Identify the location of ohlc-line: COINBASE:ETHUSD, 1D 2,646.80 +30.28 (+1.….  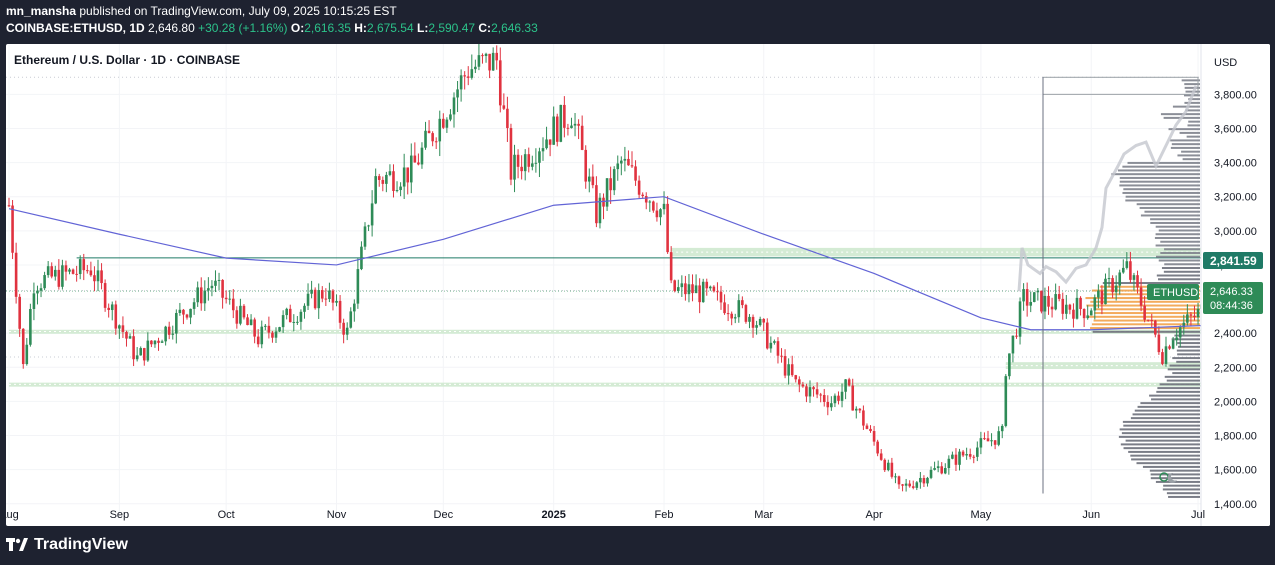
(272, 28).